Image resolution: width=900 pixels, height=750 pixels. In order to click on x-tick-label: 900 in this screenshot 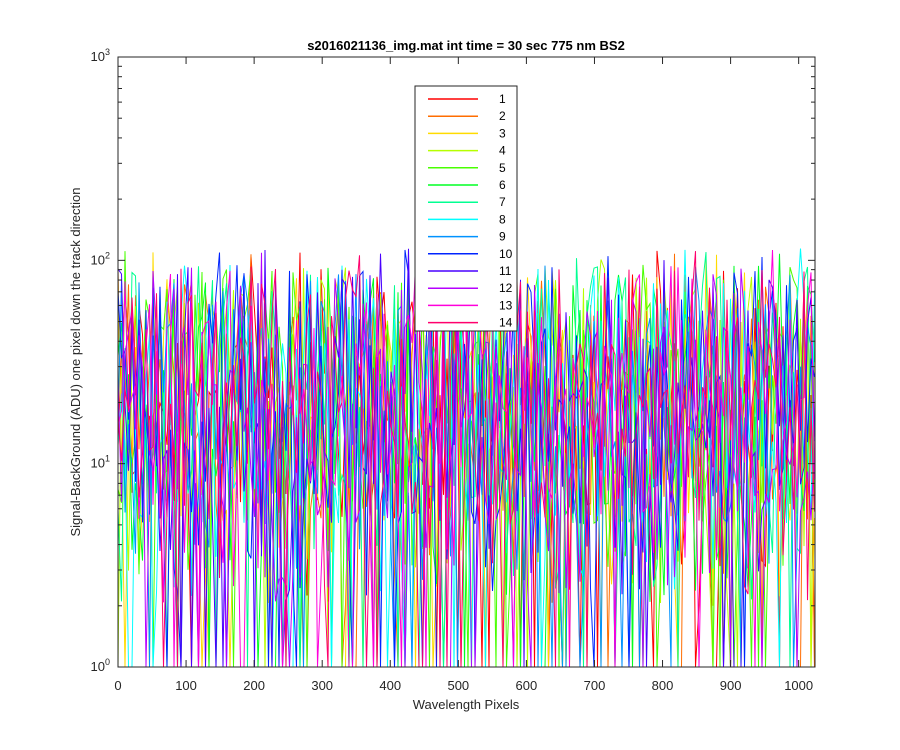, I will do `click(731, 685)`.